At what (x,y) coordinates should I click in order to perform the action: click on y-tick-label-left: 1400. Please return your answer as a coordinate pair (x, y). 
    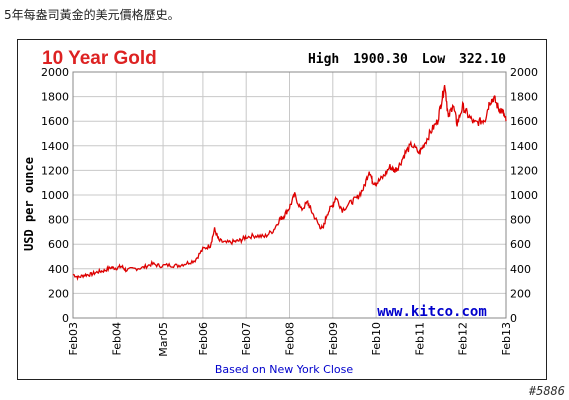
    Looking at the image, I should click on (55, 146).